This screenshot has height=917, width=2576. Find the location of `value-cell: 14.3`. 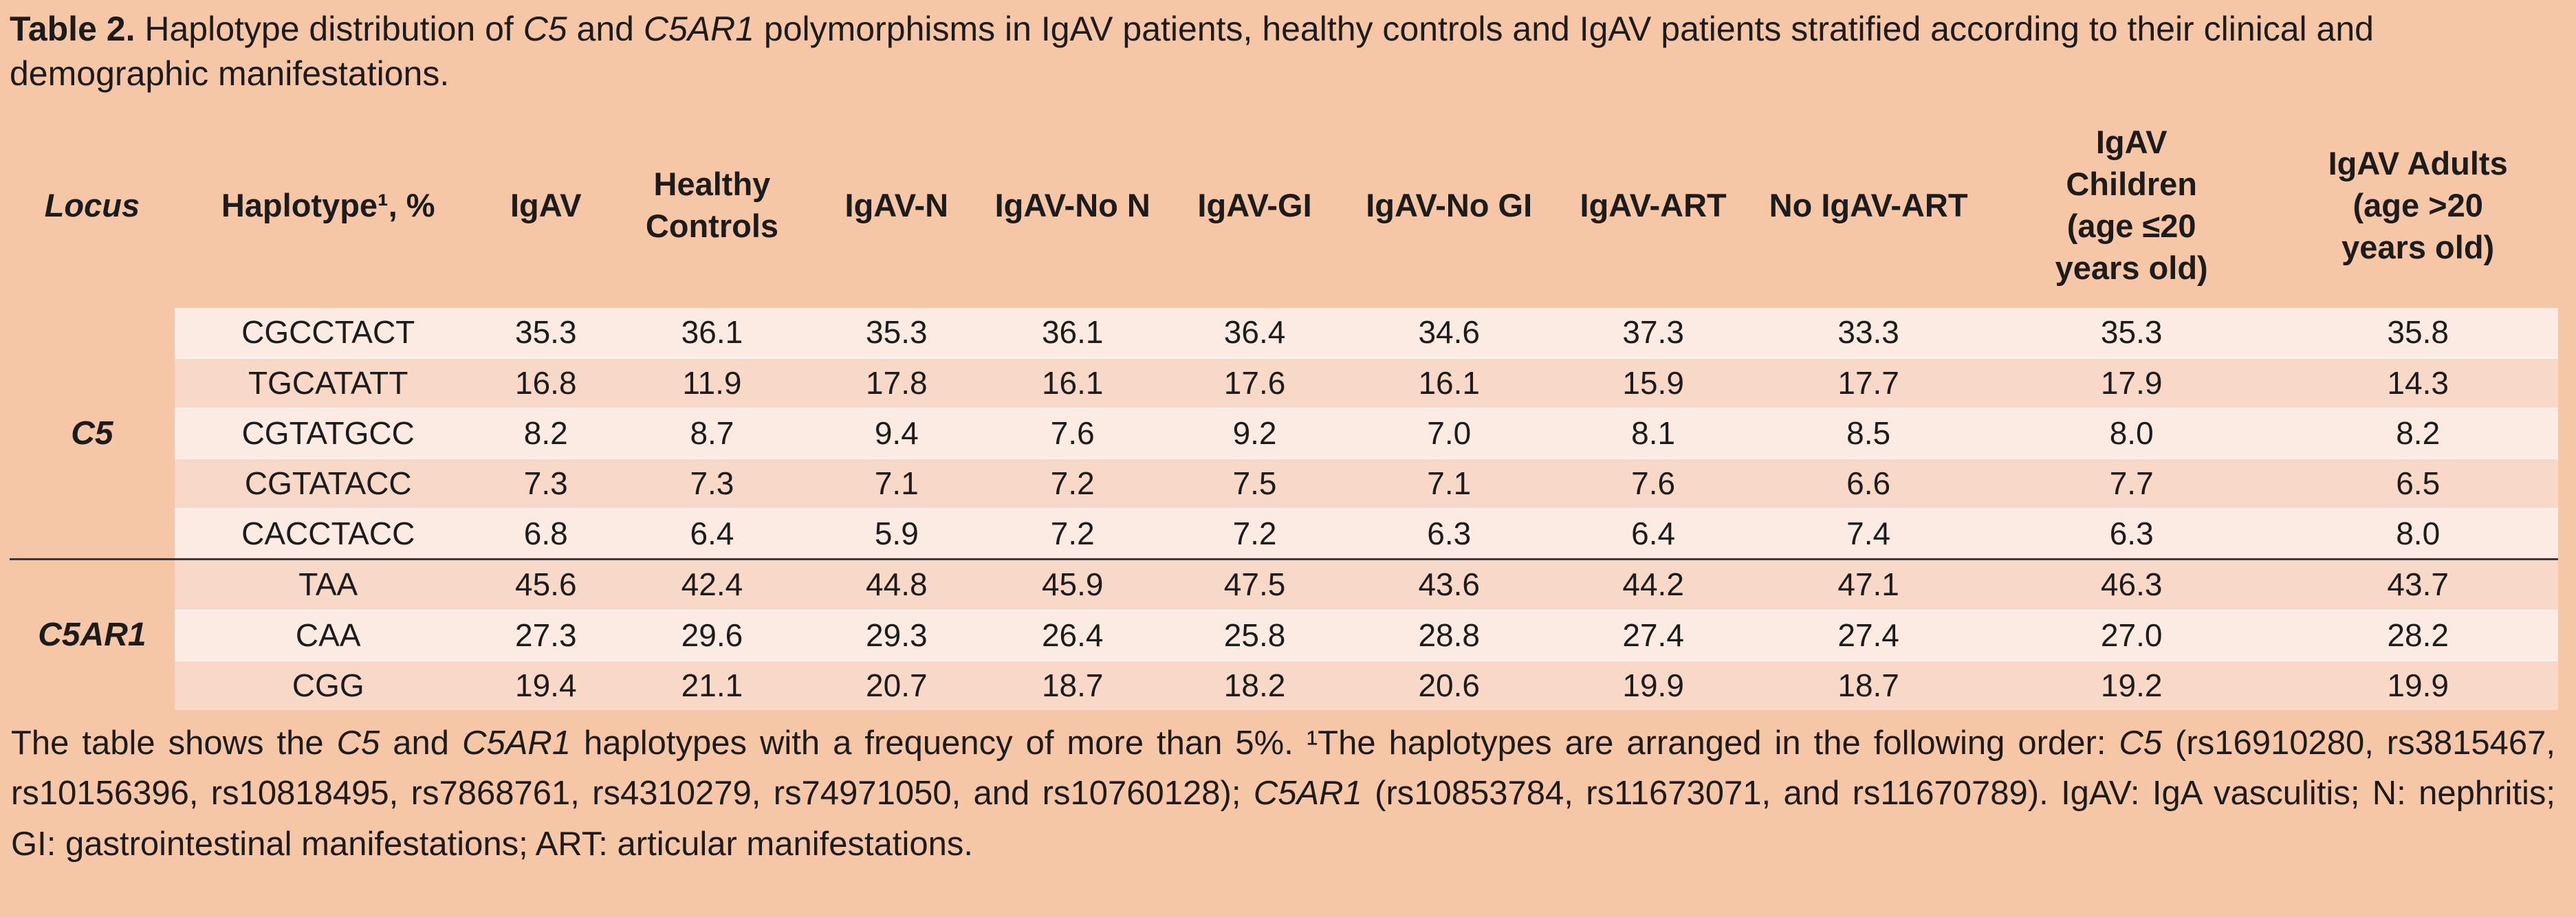

value-cell: 14.3 is located at coordinates (2418, 383).